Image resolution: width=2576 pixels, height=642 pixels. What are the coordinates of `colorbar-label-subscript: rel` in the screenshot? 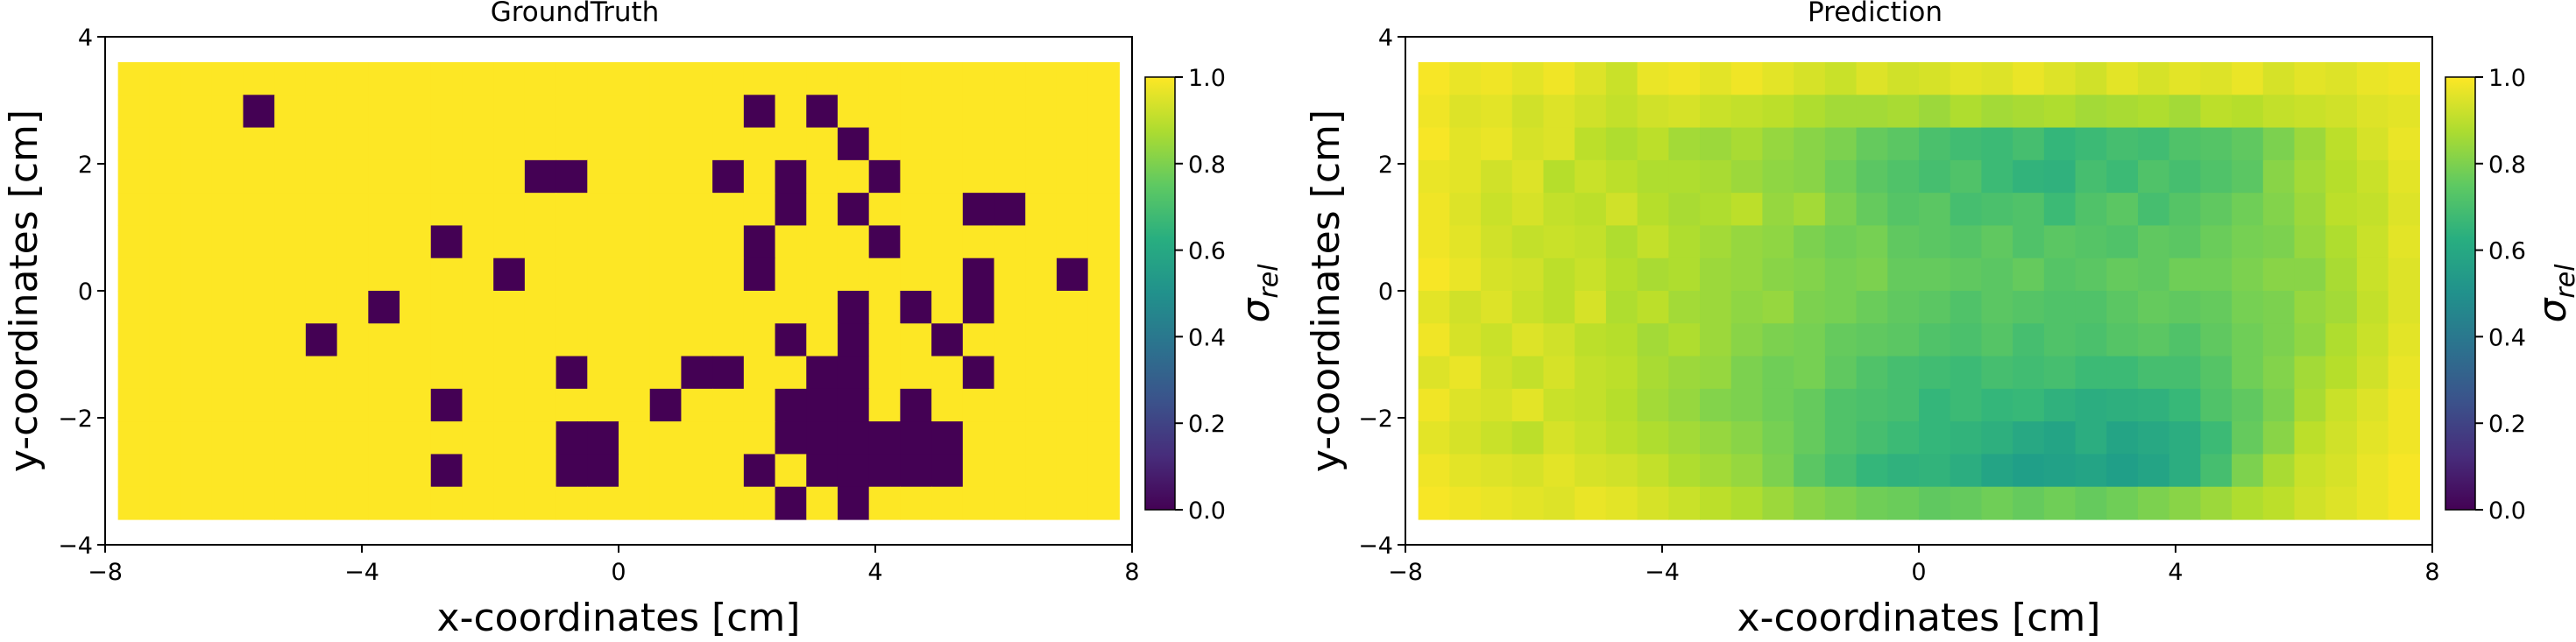 It's located at (2563, 281).